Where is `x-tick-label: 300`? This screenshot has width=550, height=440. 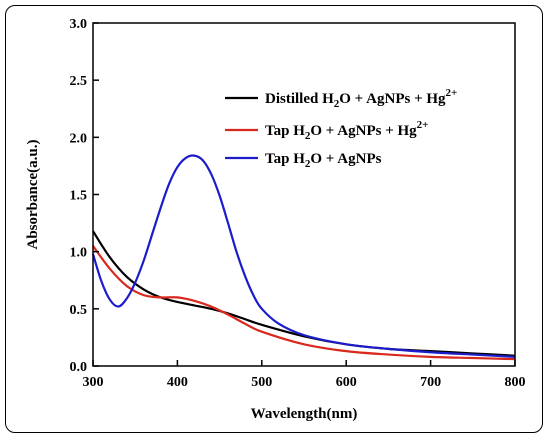
x-tick-label: 300 is located at coordinates (93, 382).